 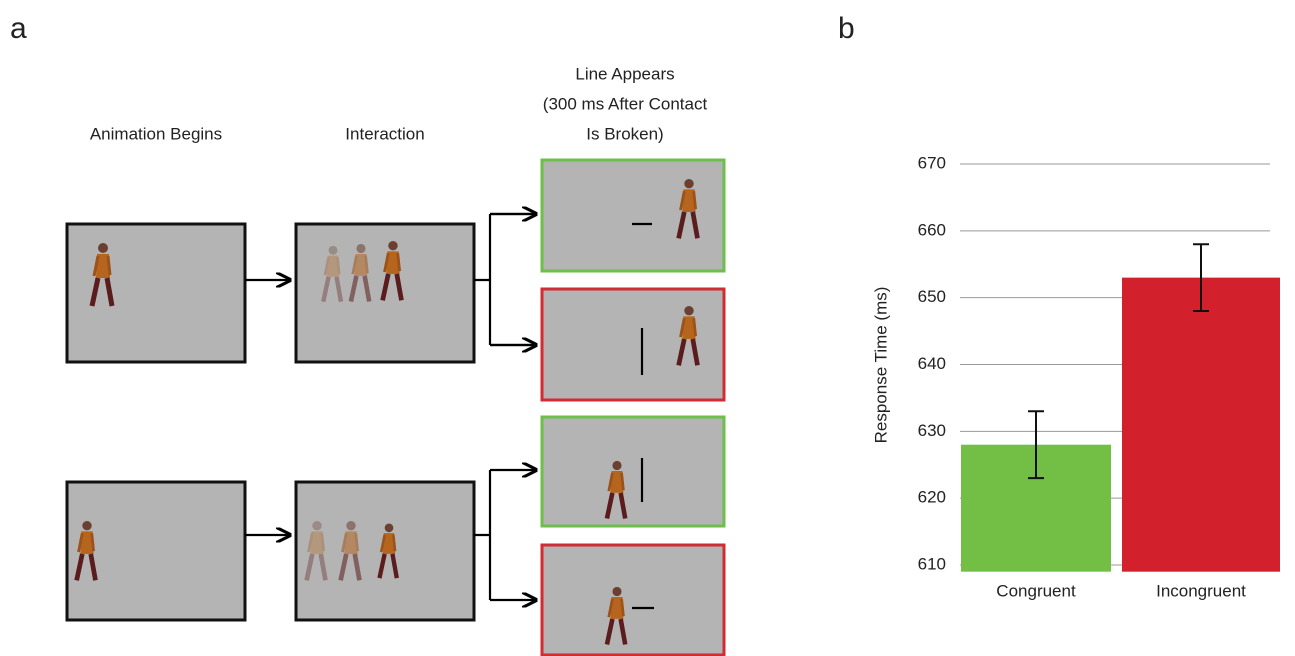 I want to click on stage-header: Animation Begins, so click(x=156, y=133).